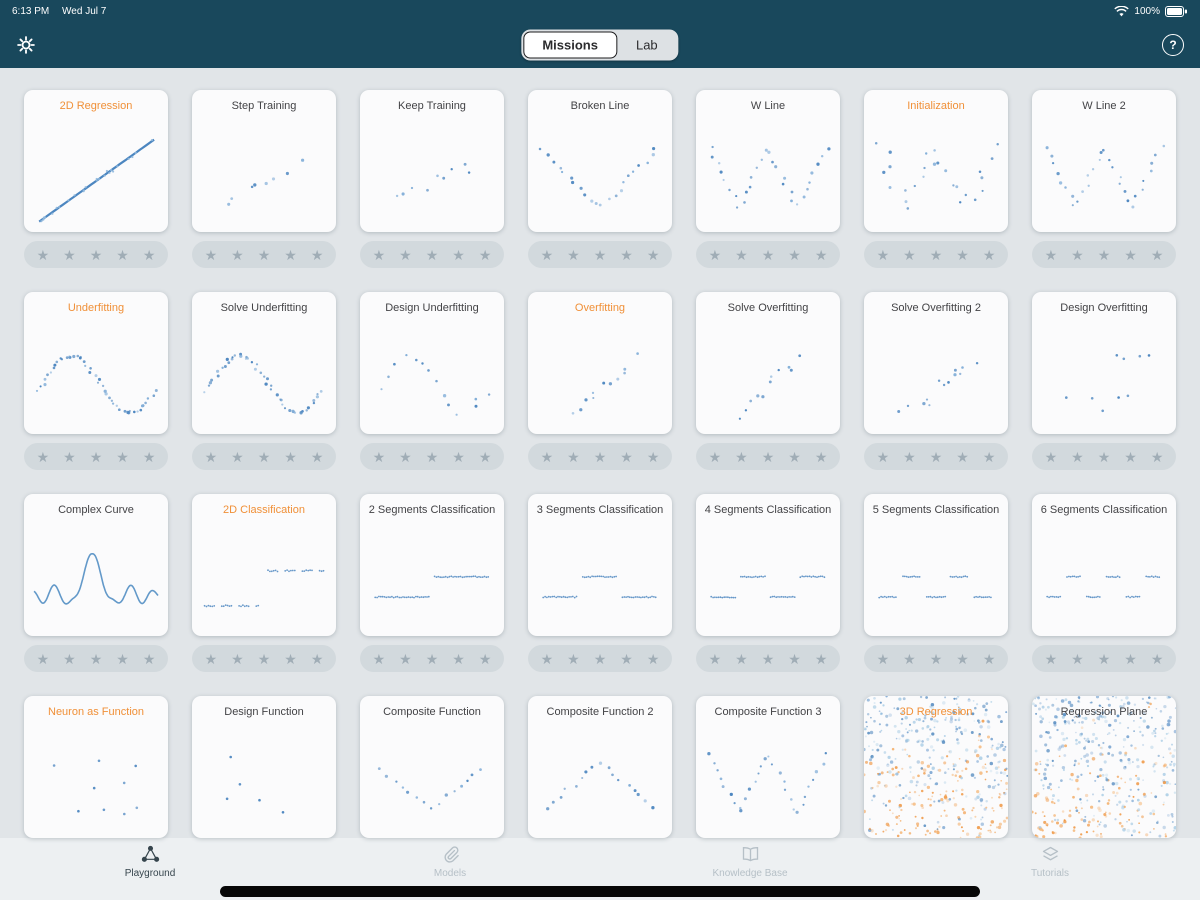 The image size is (1200, 900). What do you see at coordinates (432, 510) in the screenshot?
I see `mission-title: 2 Segments Classification` at bounding box center [432, 510].